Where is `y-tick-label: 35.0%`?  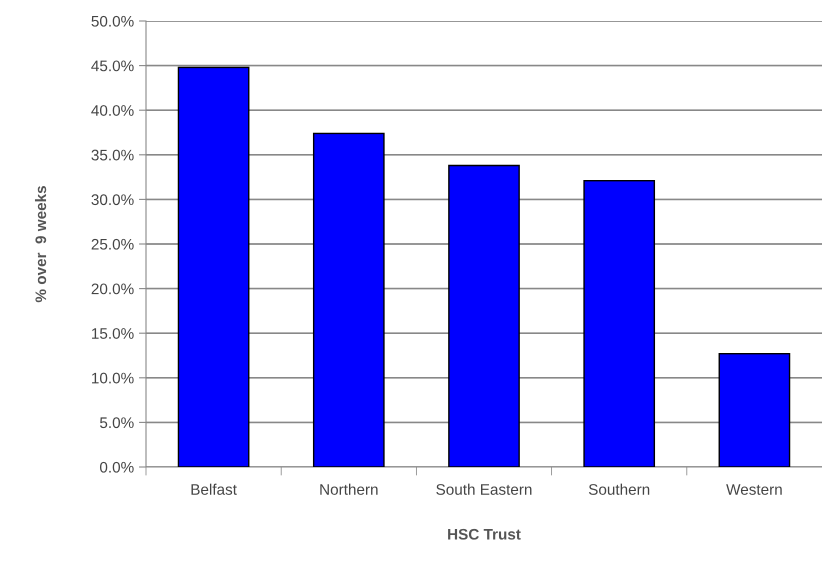
y-tick-label: 35.0% is located at coordinates (112, 155).